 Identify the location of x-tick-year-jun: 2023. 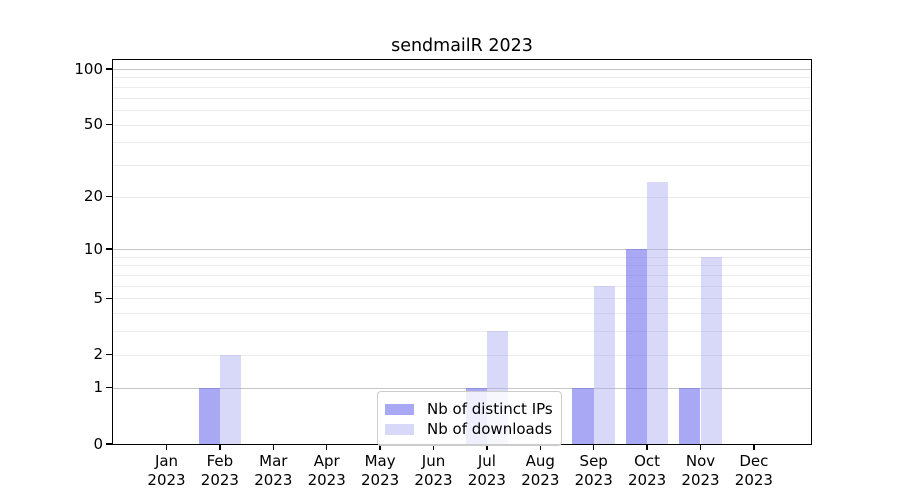
(433, 480).